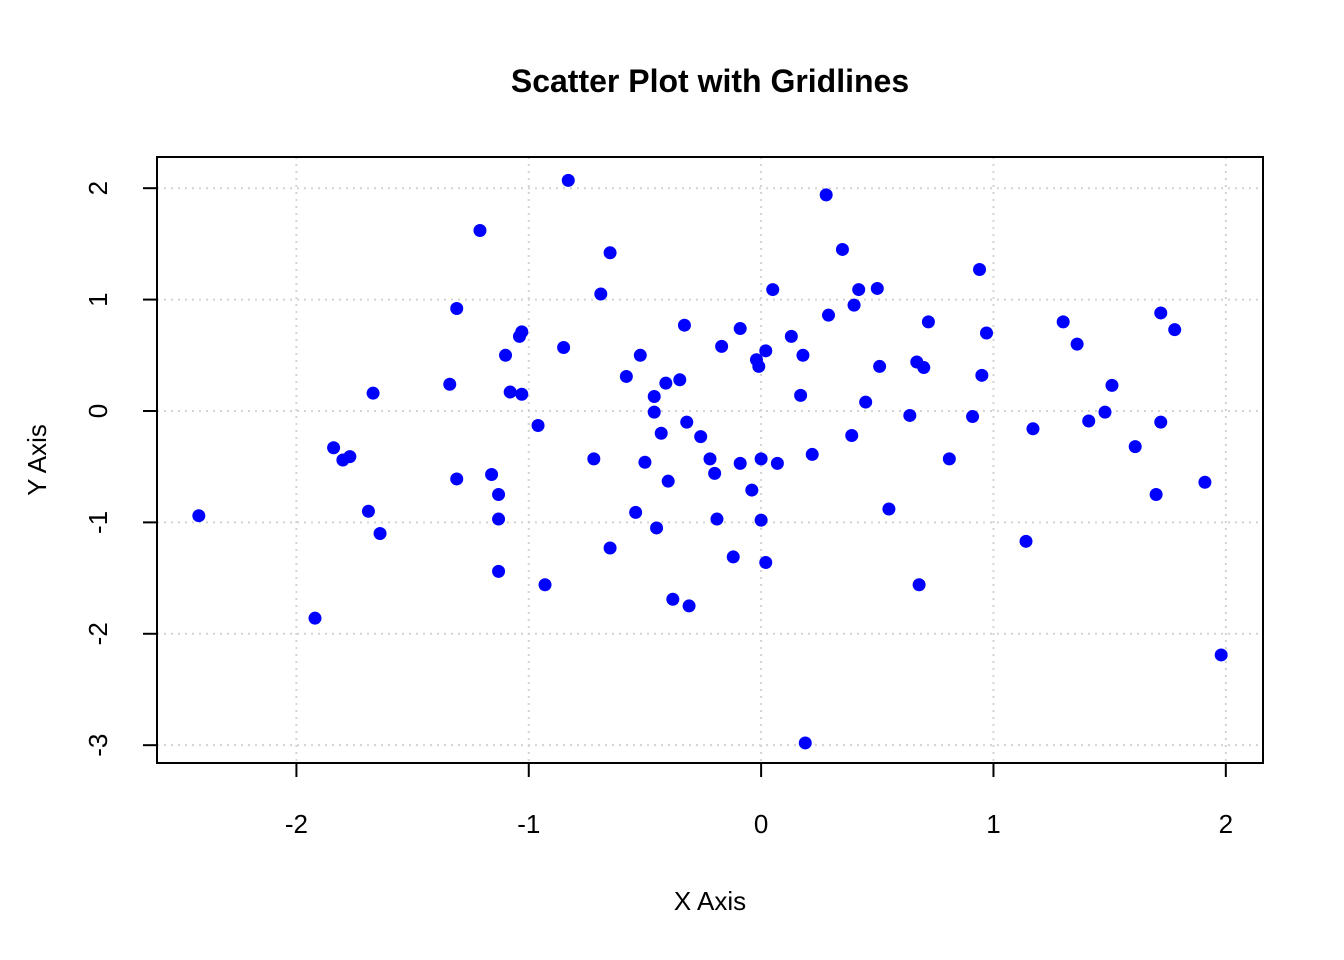 Image resolution: width=1344 pixels, height=960 pixels. What do you see at coordinates (528, 824) in the screenshot?
I see `x-tick-label-1: -1` at bounding box center [528, 824].